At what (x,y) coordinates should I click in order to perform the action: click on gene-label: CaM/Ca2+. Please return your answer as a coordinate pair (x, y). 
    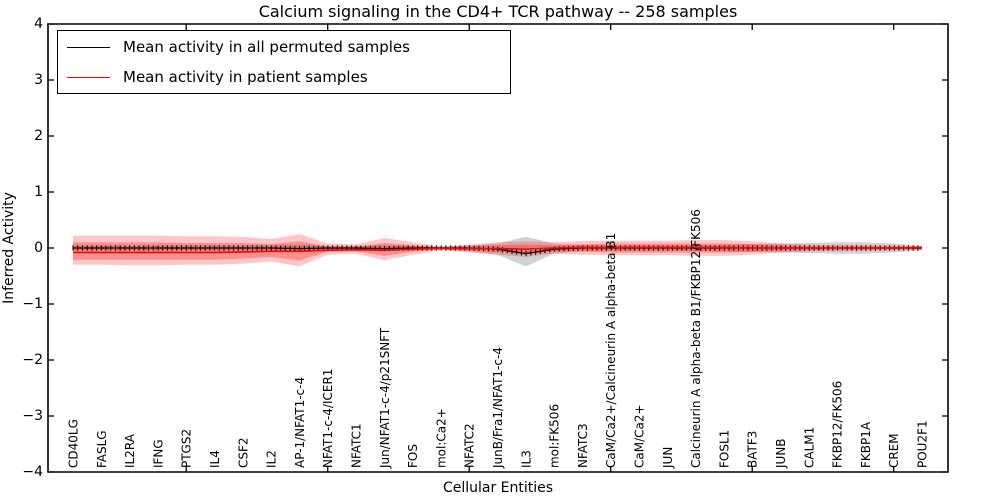
    Looking at the image, I should click on (640, 436).